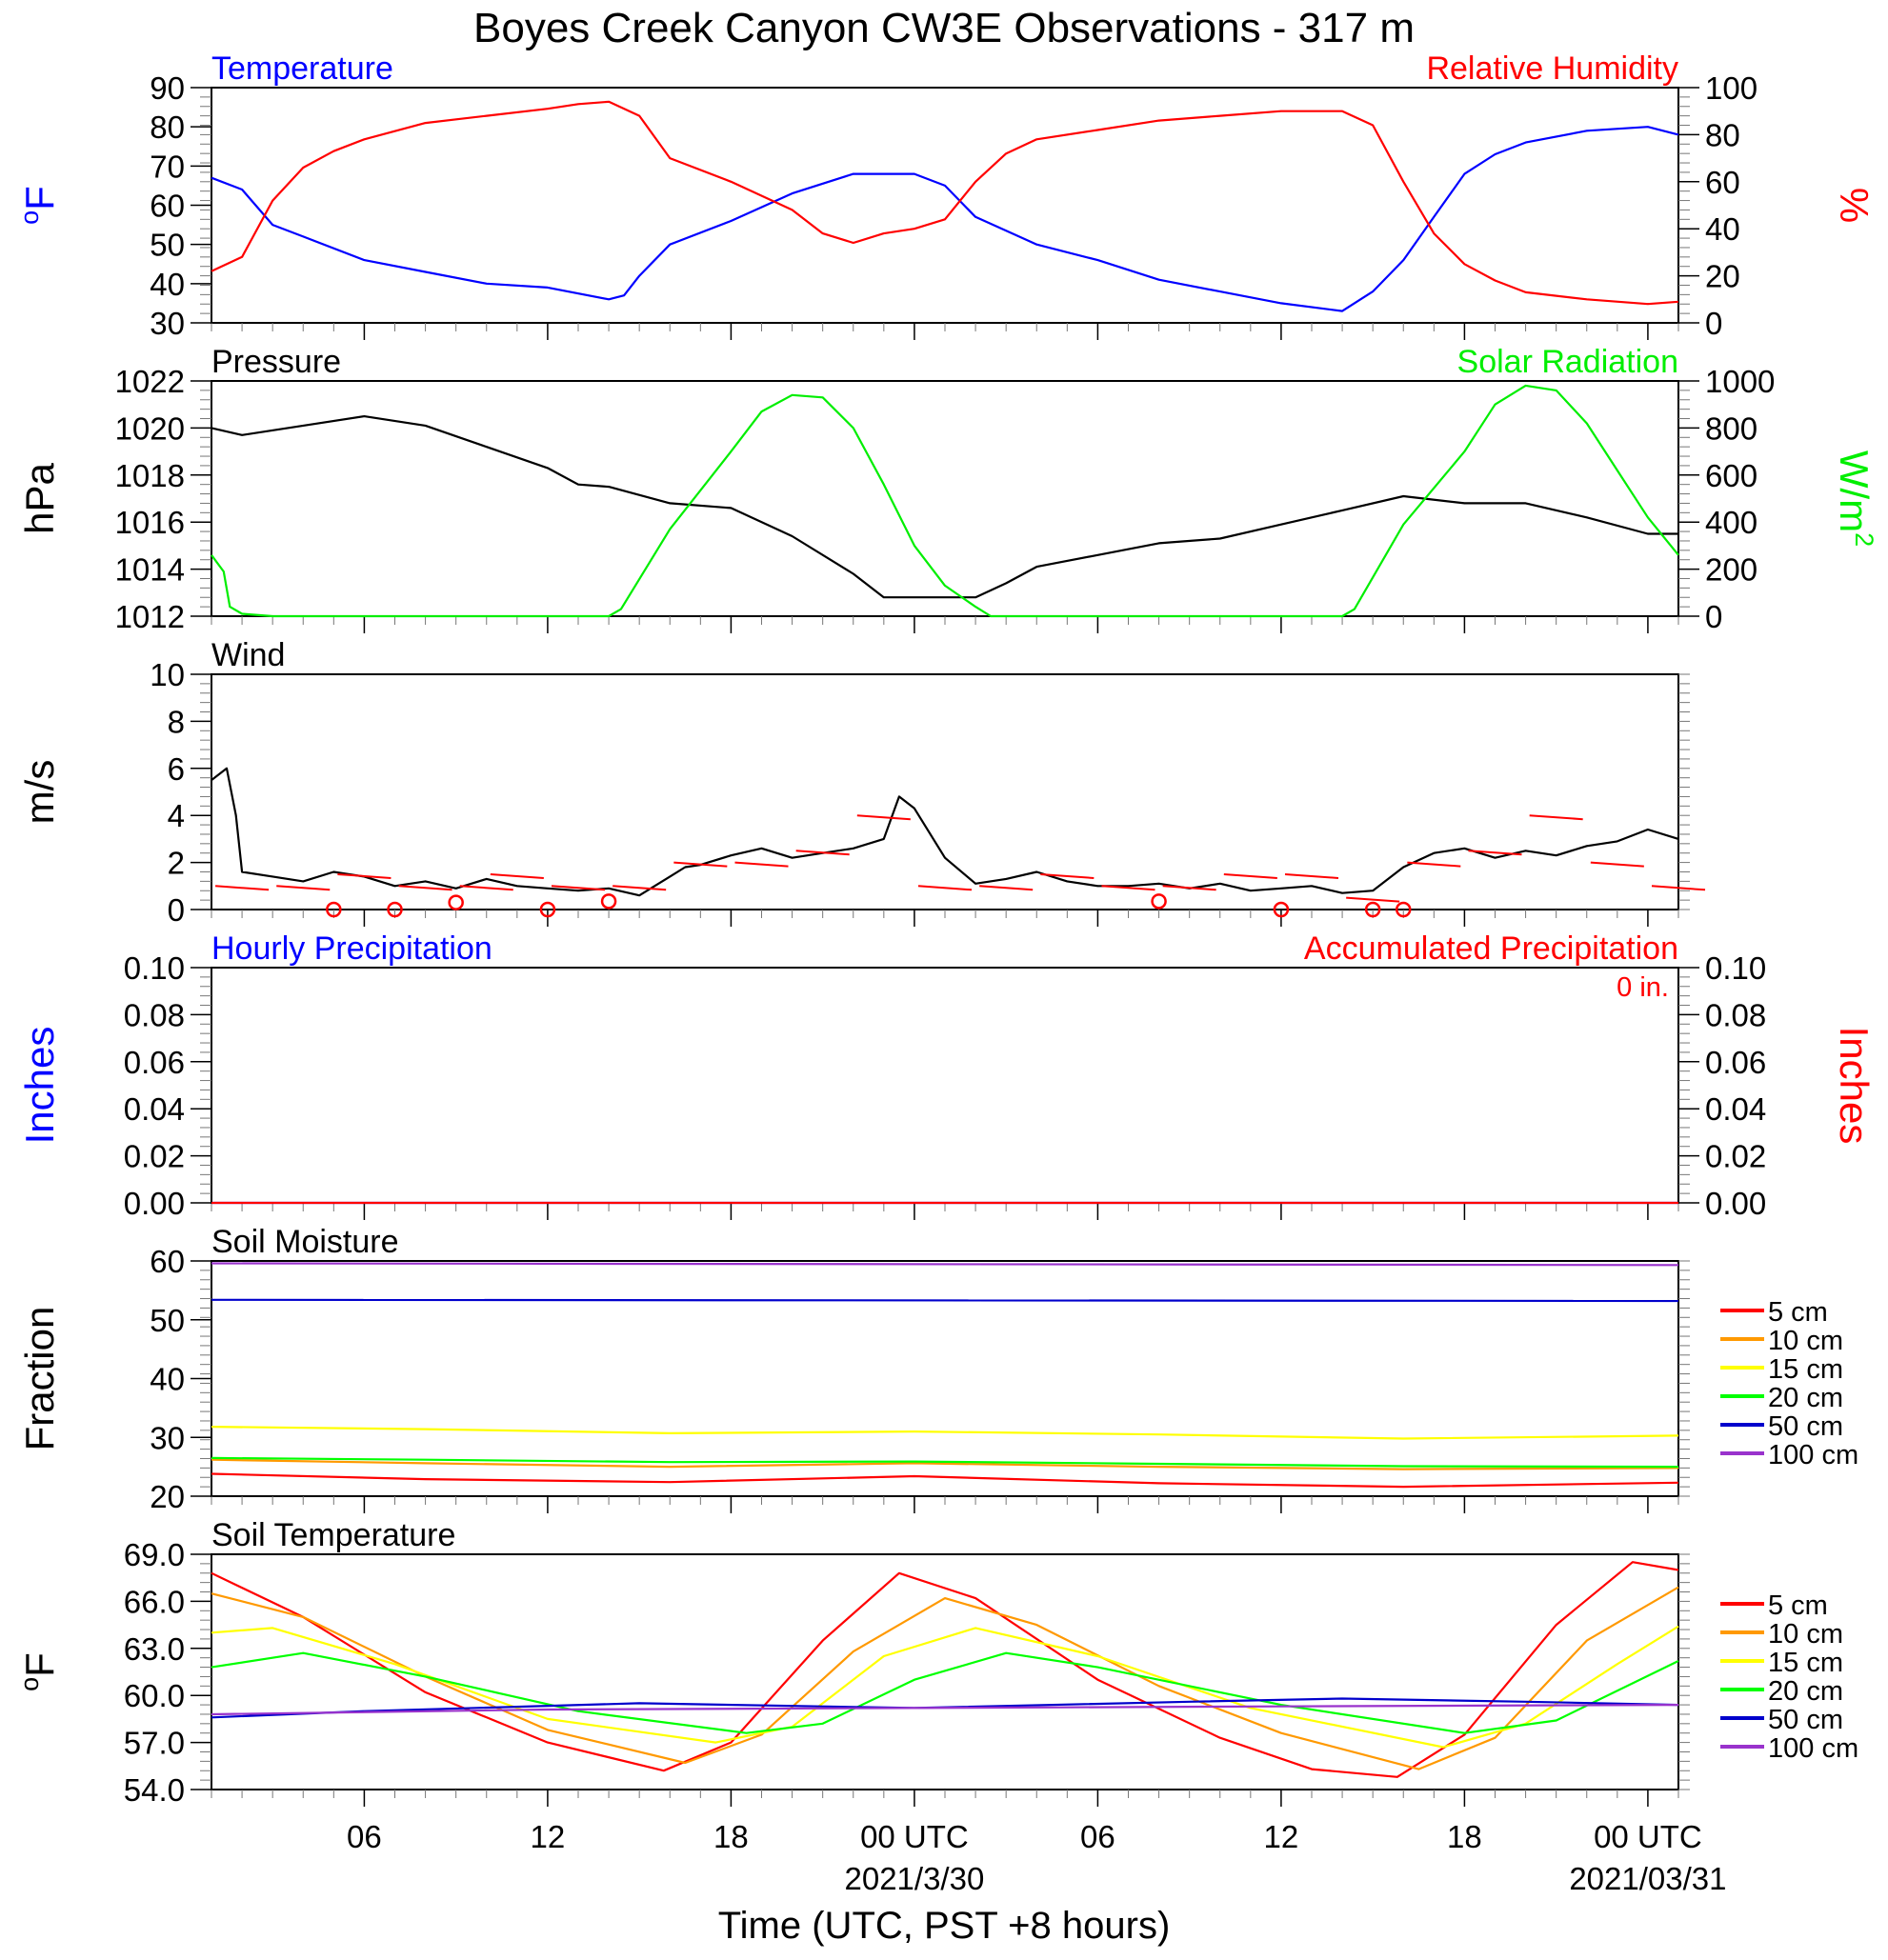 This screenshot has height=1960, width=1888. Describe the element at coordinates (150, 570) in the screenshot. I see `y-tick-label-left: 1014` at that location.